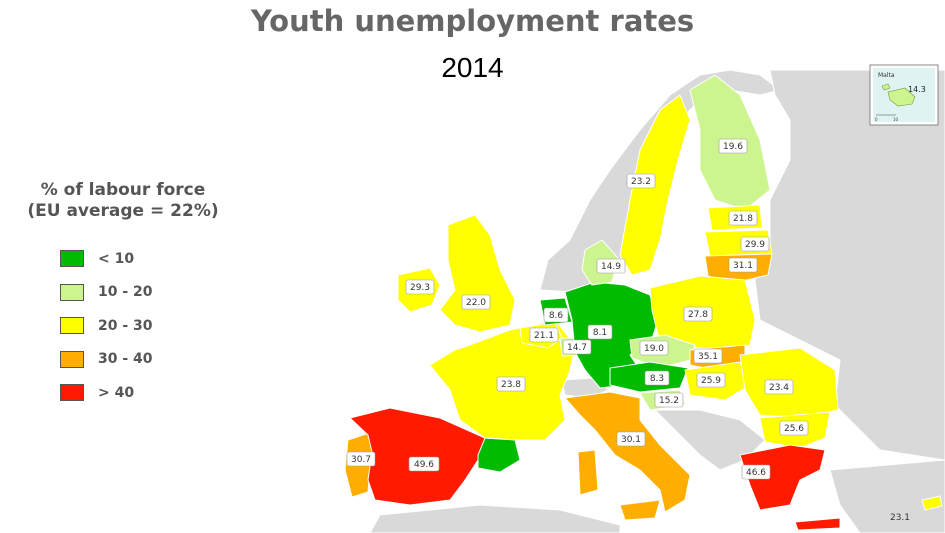 Image resolution: width=945 pixels, height=533 pixels. I want to click on legend-label: < 10, so click(116, 258).